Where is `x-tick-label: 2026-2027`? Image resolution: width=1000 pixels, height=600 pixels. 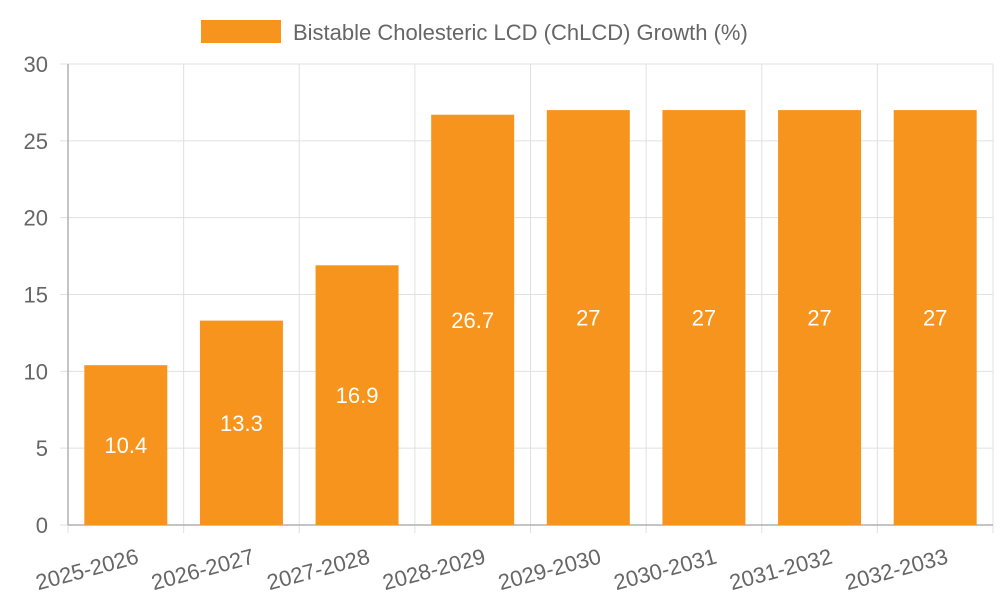
x-tick-label: 2026-2027 is located at coordinates (203, 569).